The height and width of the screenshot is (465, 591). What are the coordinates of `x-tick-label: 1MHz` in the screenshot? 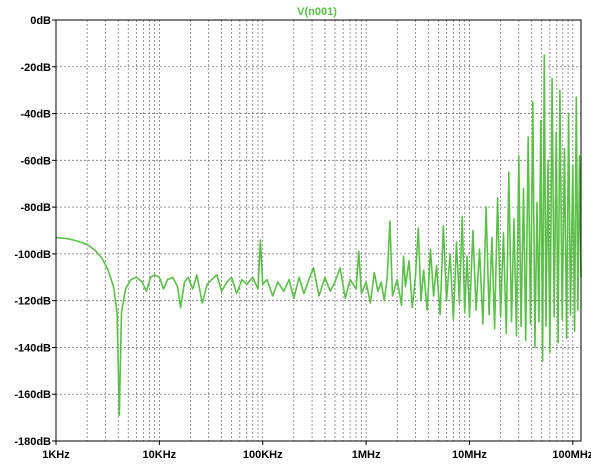 It's located at (366, 455).